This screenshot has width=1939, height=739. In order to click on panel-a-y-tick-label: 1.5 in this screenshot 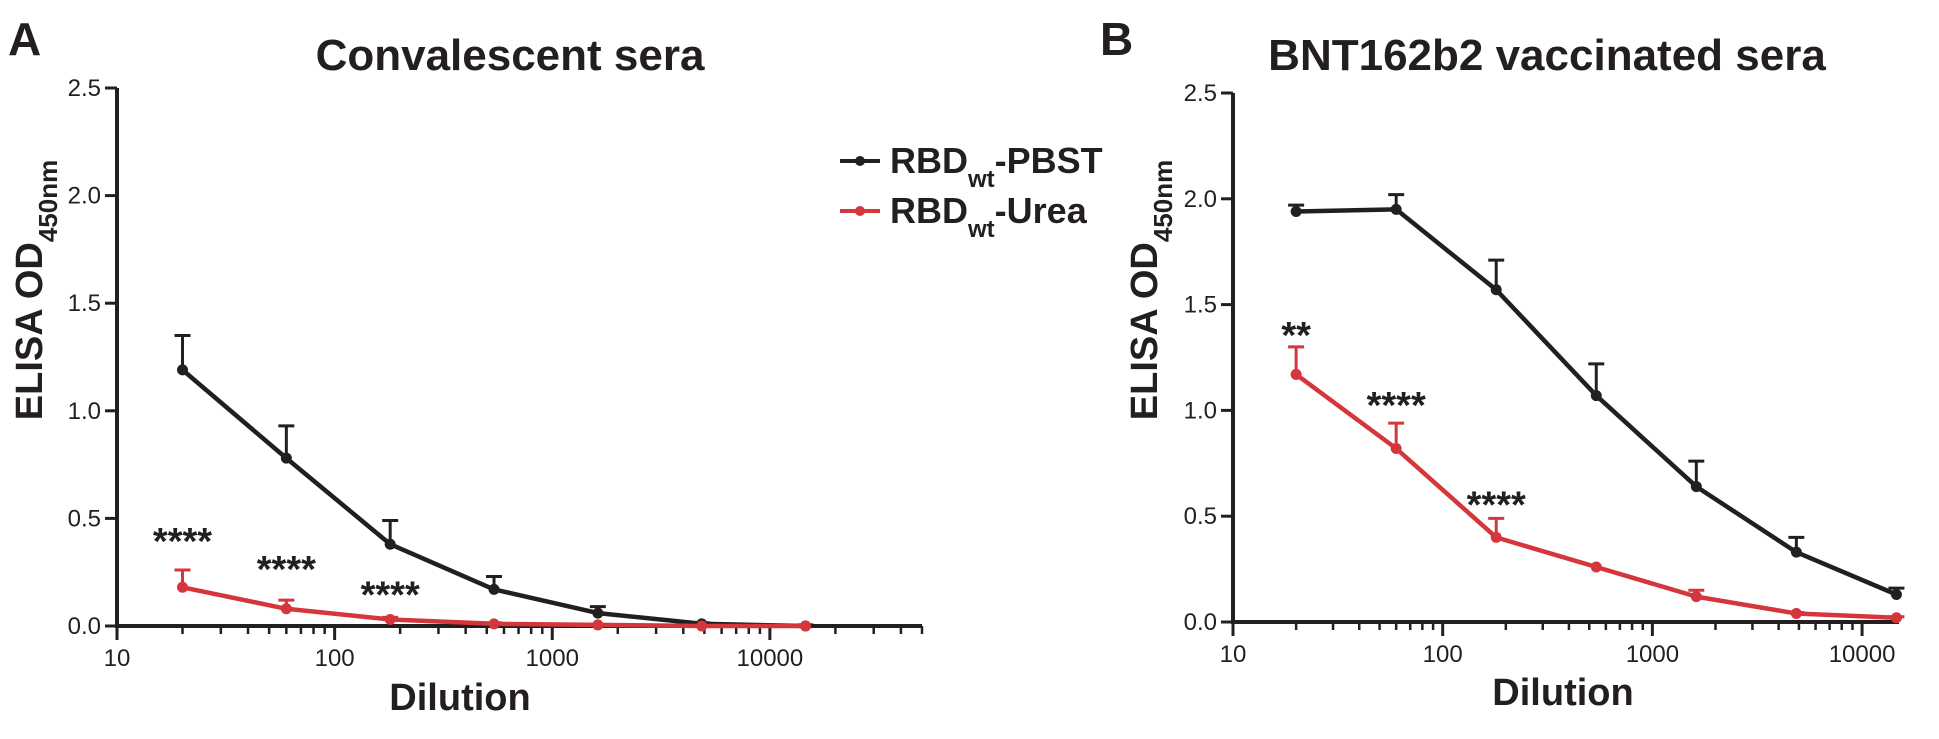, I will do `click(84, 303)`.